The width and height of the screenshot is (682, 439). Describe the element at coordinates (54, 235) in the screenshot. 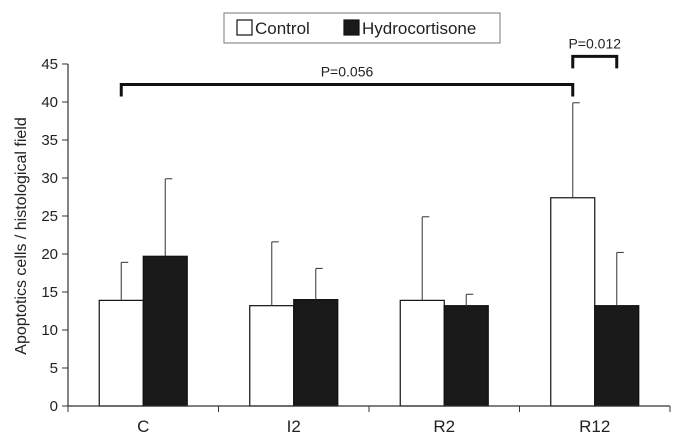

I see `y-axis: 0 5 10 15 20 25 30 35 40 45` at that location.